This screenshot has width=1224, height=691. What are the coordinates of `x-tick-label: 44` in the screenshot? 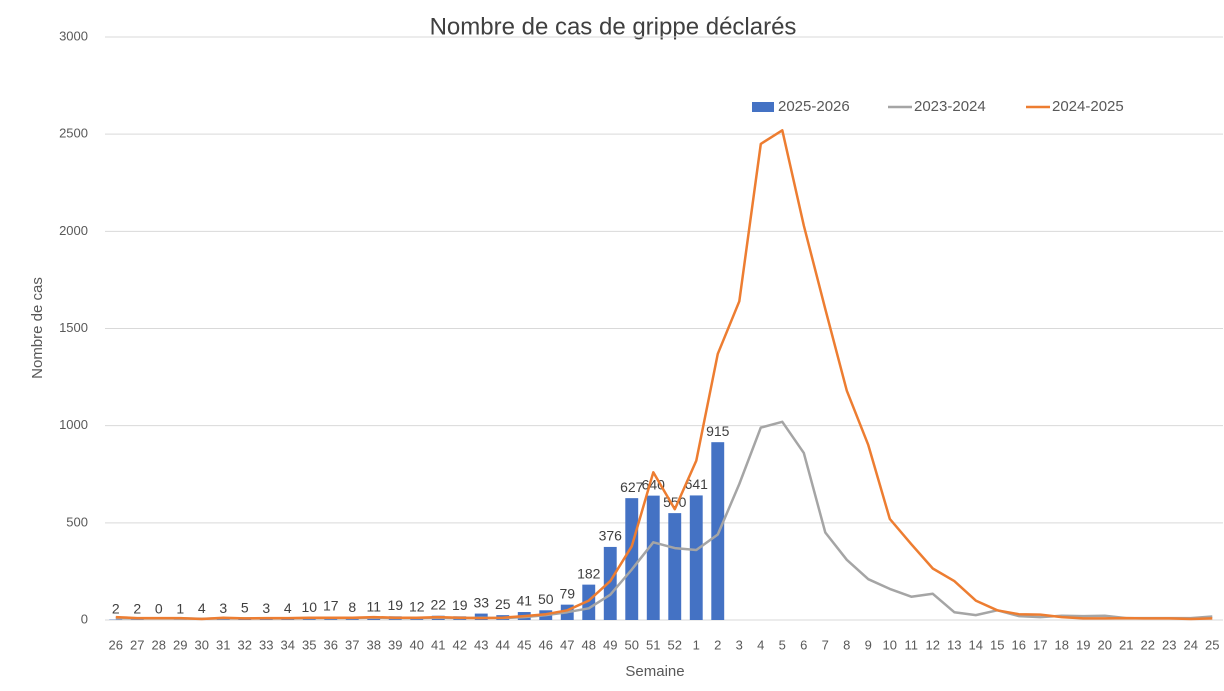 It's located at (503, 644).